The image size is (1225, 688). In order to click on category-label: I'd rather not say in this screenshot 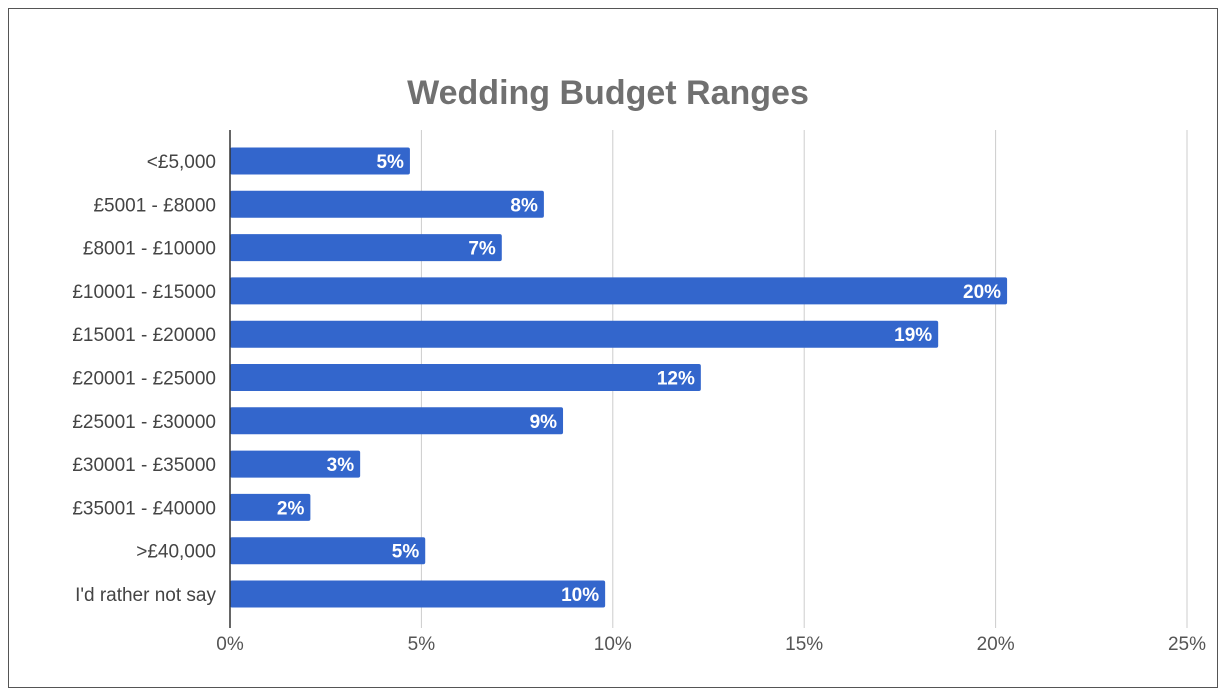, I will do `click(145, 595)`.